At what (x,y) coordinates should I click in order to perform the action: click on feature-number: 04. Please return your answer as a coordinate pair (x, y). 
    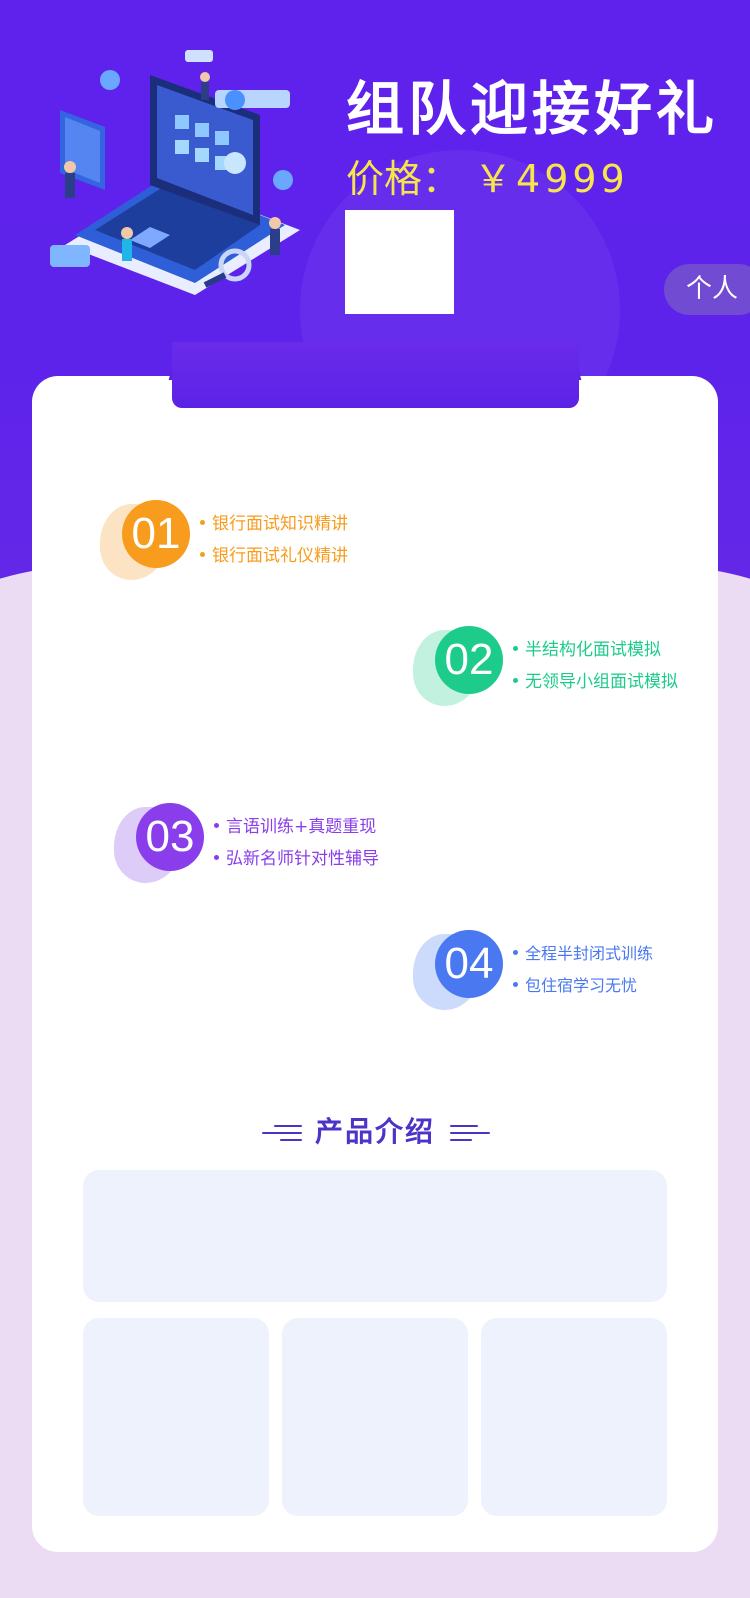
    Looking at the image, I should click on (469, 964).